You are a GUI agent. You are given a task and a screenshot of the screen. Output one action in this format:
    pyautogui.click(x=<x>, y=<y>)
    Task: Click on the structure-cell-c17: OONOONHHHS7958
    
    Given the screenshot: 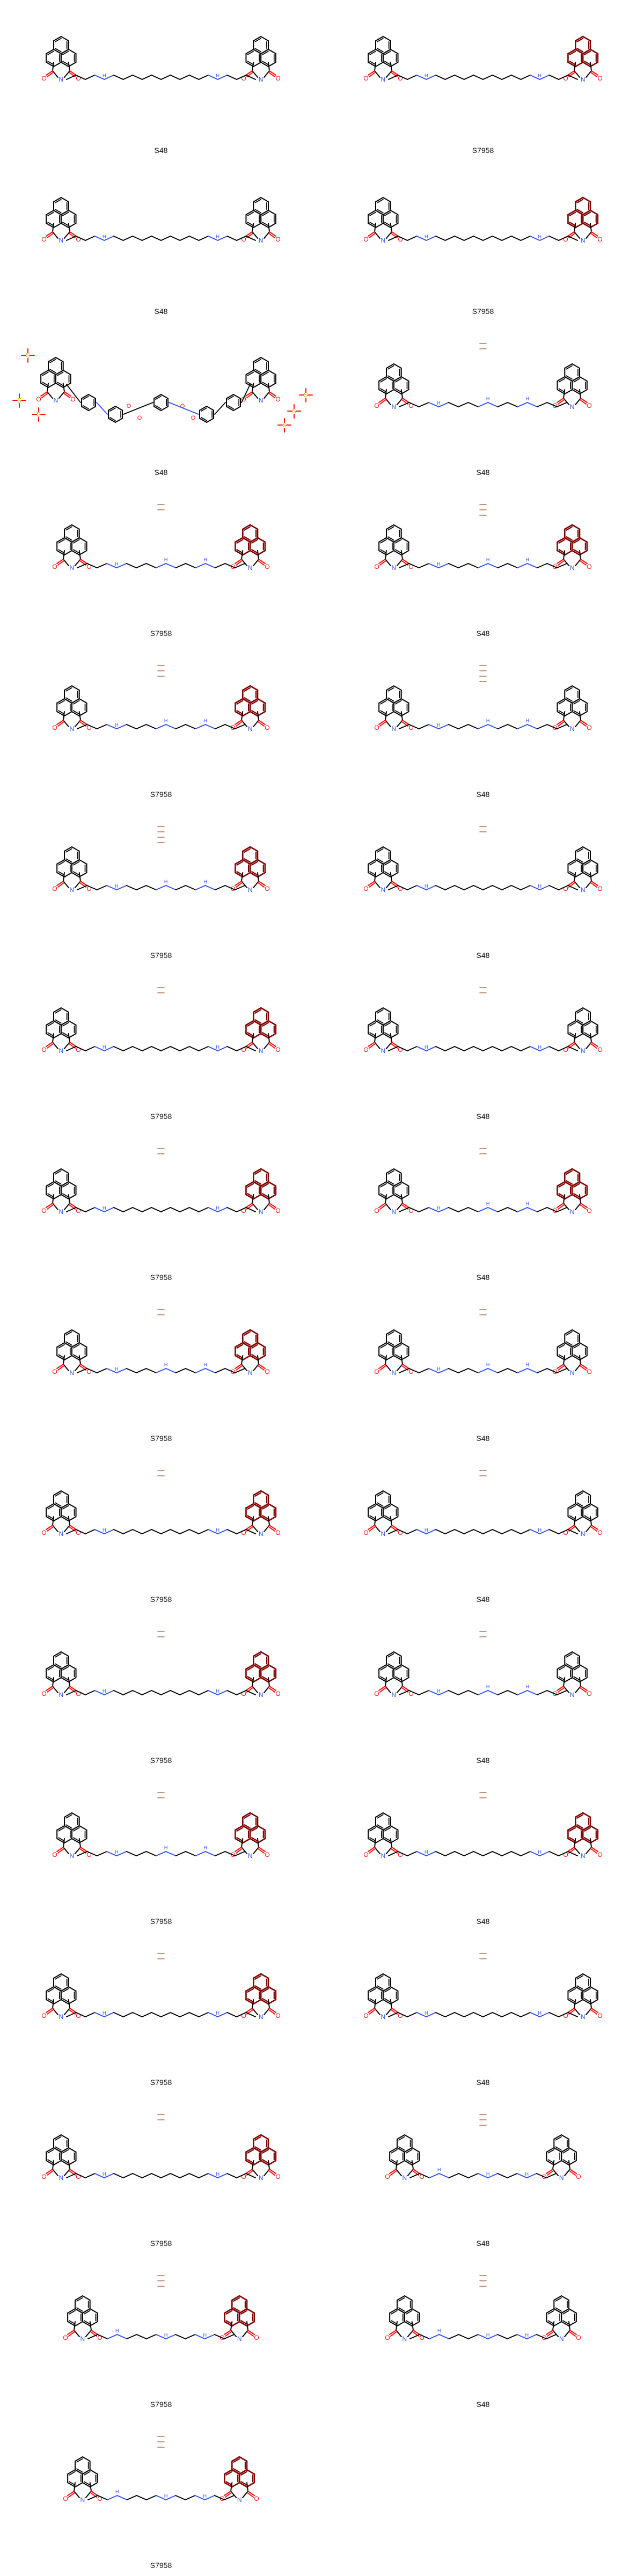 What is the action you would take?
    pyautogui.click(x=161, y=1368)
    